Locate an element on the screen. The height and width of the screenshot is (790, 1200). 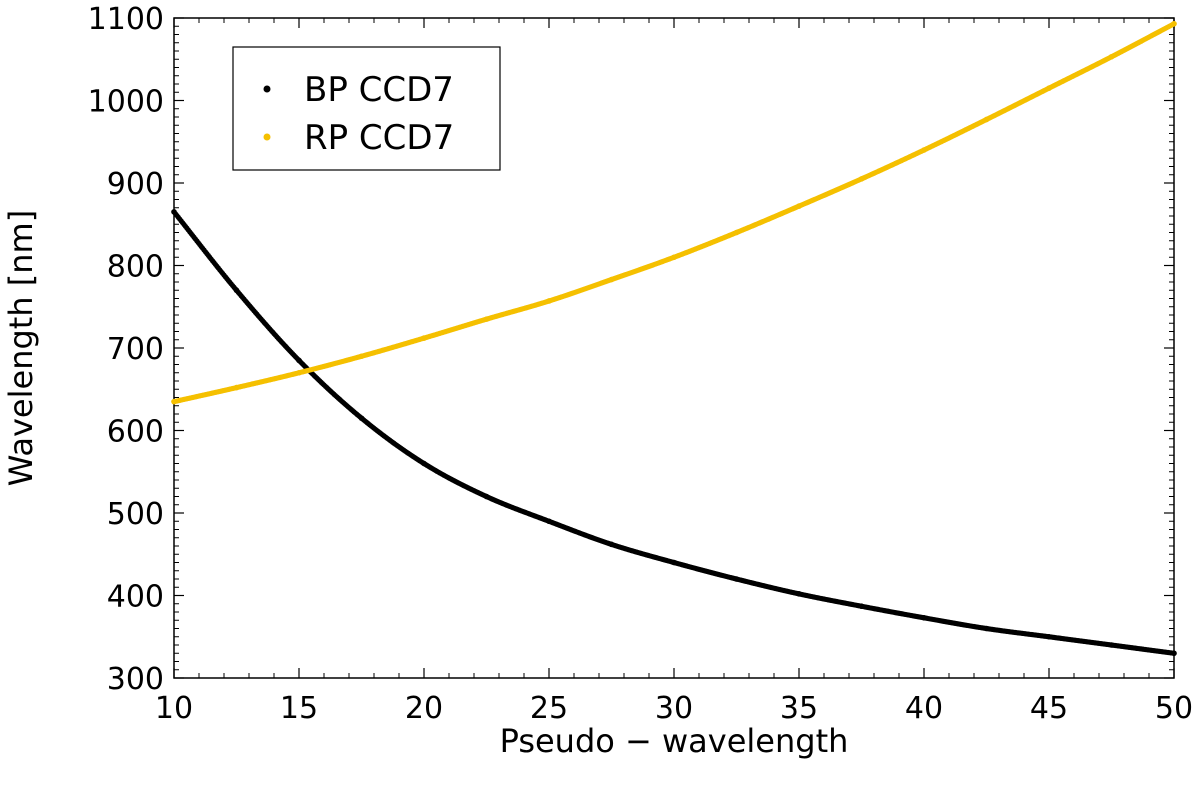
y-tick-label: 300 is located at coordinates (135, 679).